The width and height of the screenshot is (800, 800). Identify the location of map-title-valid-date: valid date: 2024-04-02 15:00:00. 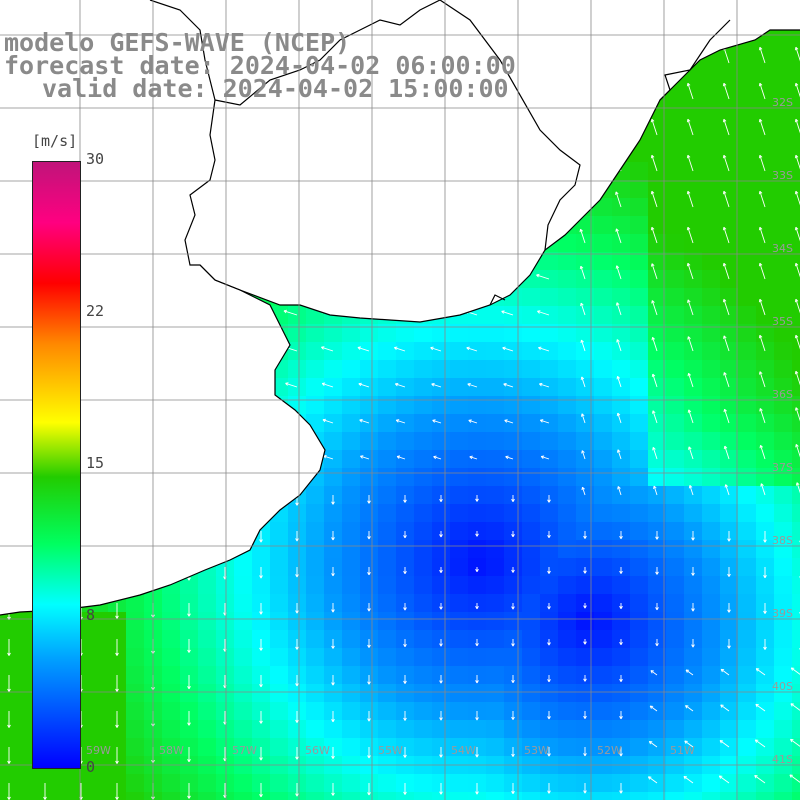
(275, 88).